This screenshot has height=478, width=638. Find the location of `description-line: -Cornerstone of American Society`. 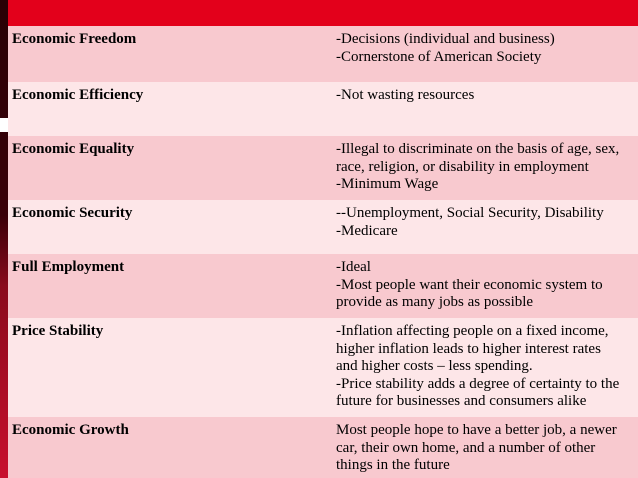

description-line: -Cornerstone of American Society is located at coordinates (439, 56).